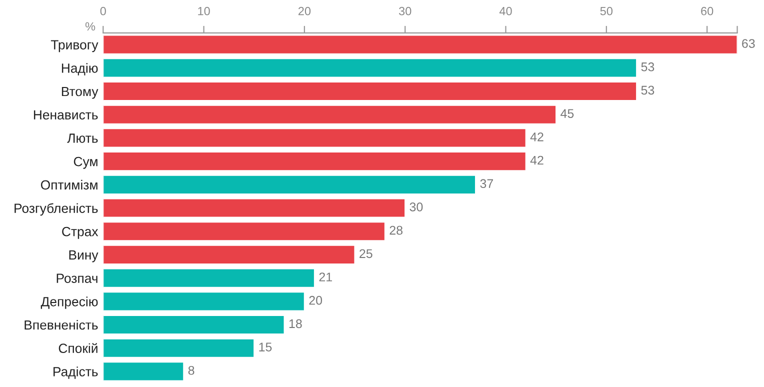 The image size is (764, 387). Describe the element at coordinates (325, 277) in the screenshot. I see `data-label: 21` at that location.